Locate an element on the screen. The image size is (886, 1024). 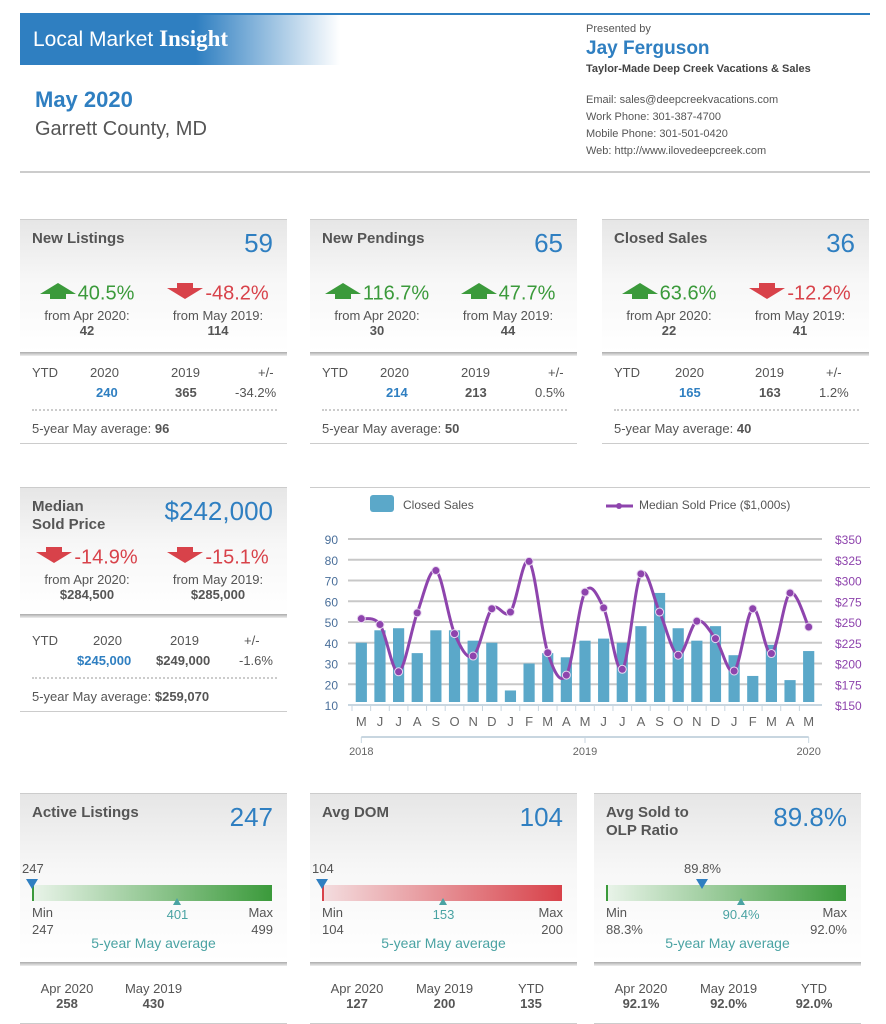
card-title: Active Listings is located at coordinates (85, 812).